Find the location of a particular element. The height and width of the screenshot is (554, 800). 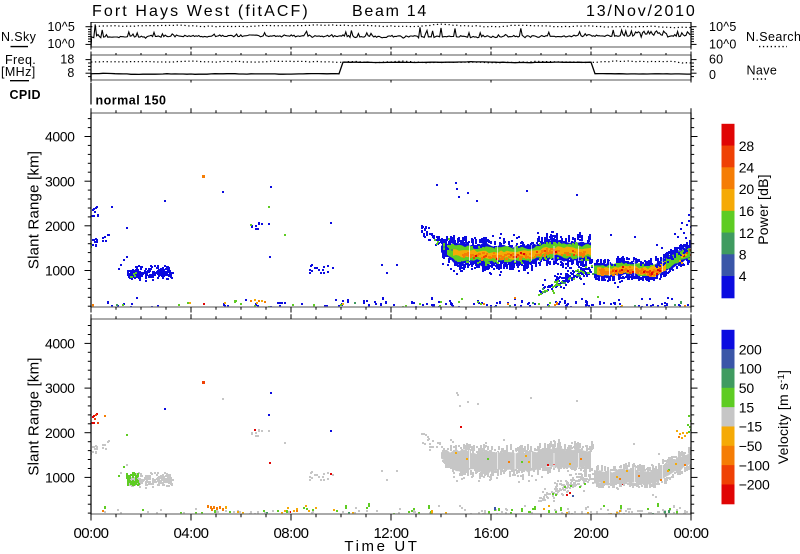

svg-text: normal 150 is located at coordinates (131, 101).